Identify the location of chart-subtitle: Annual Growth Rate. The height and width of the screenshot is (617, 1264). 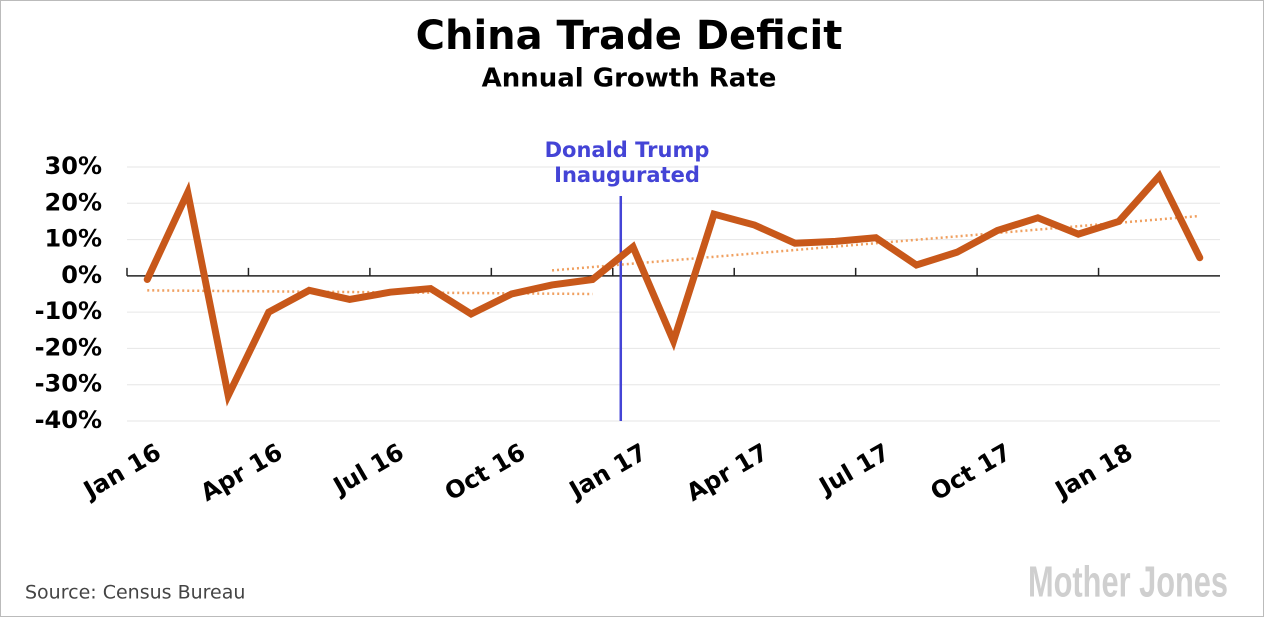
(629, 79).